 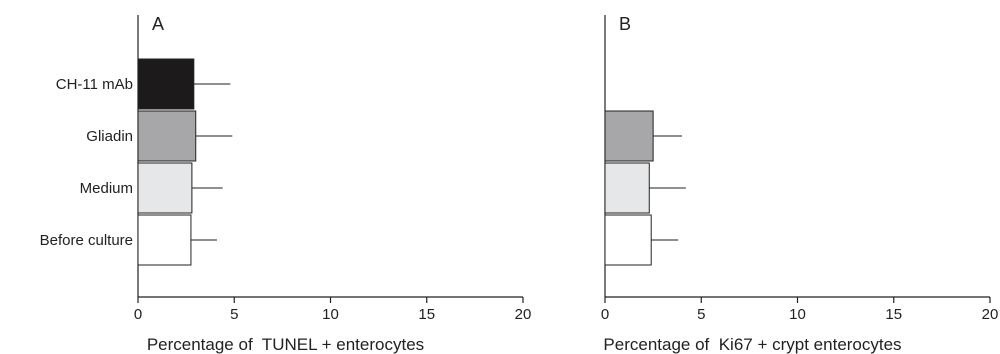 What do you see at coordinates (158, 24) in the screenshot?
I see `panel-label: A` at bounding box center [158, 24].